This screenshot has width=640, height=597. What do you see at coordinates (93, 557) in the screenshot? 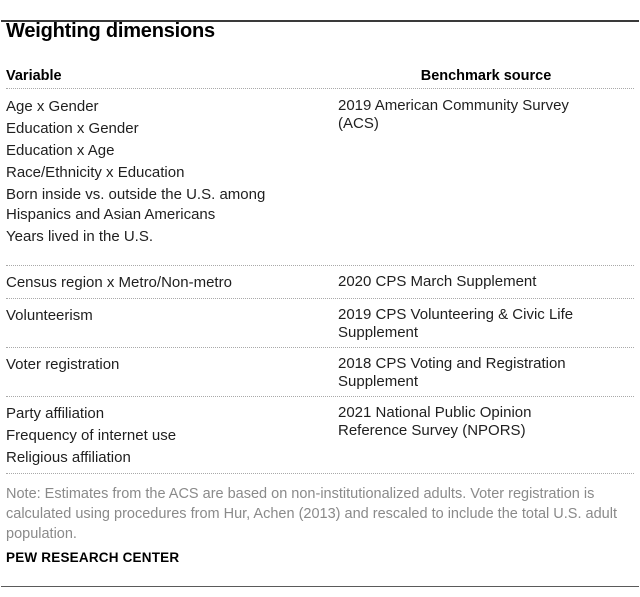
I see `source-label: PEW RESEARCH CENTER` at bounding box center [93, 557].